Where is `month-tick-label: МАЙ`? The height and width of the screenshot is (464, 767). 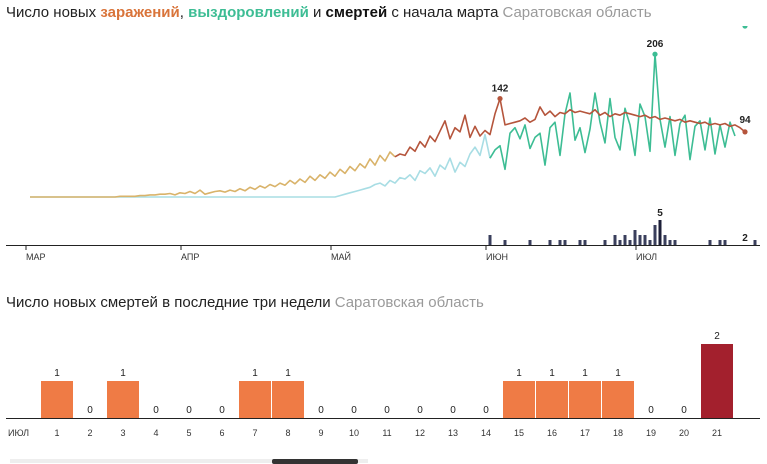
month-tick-label: МАЙ is located at coordinates (341, 256).